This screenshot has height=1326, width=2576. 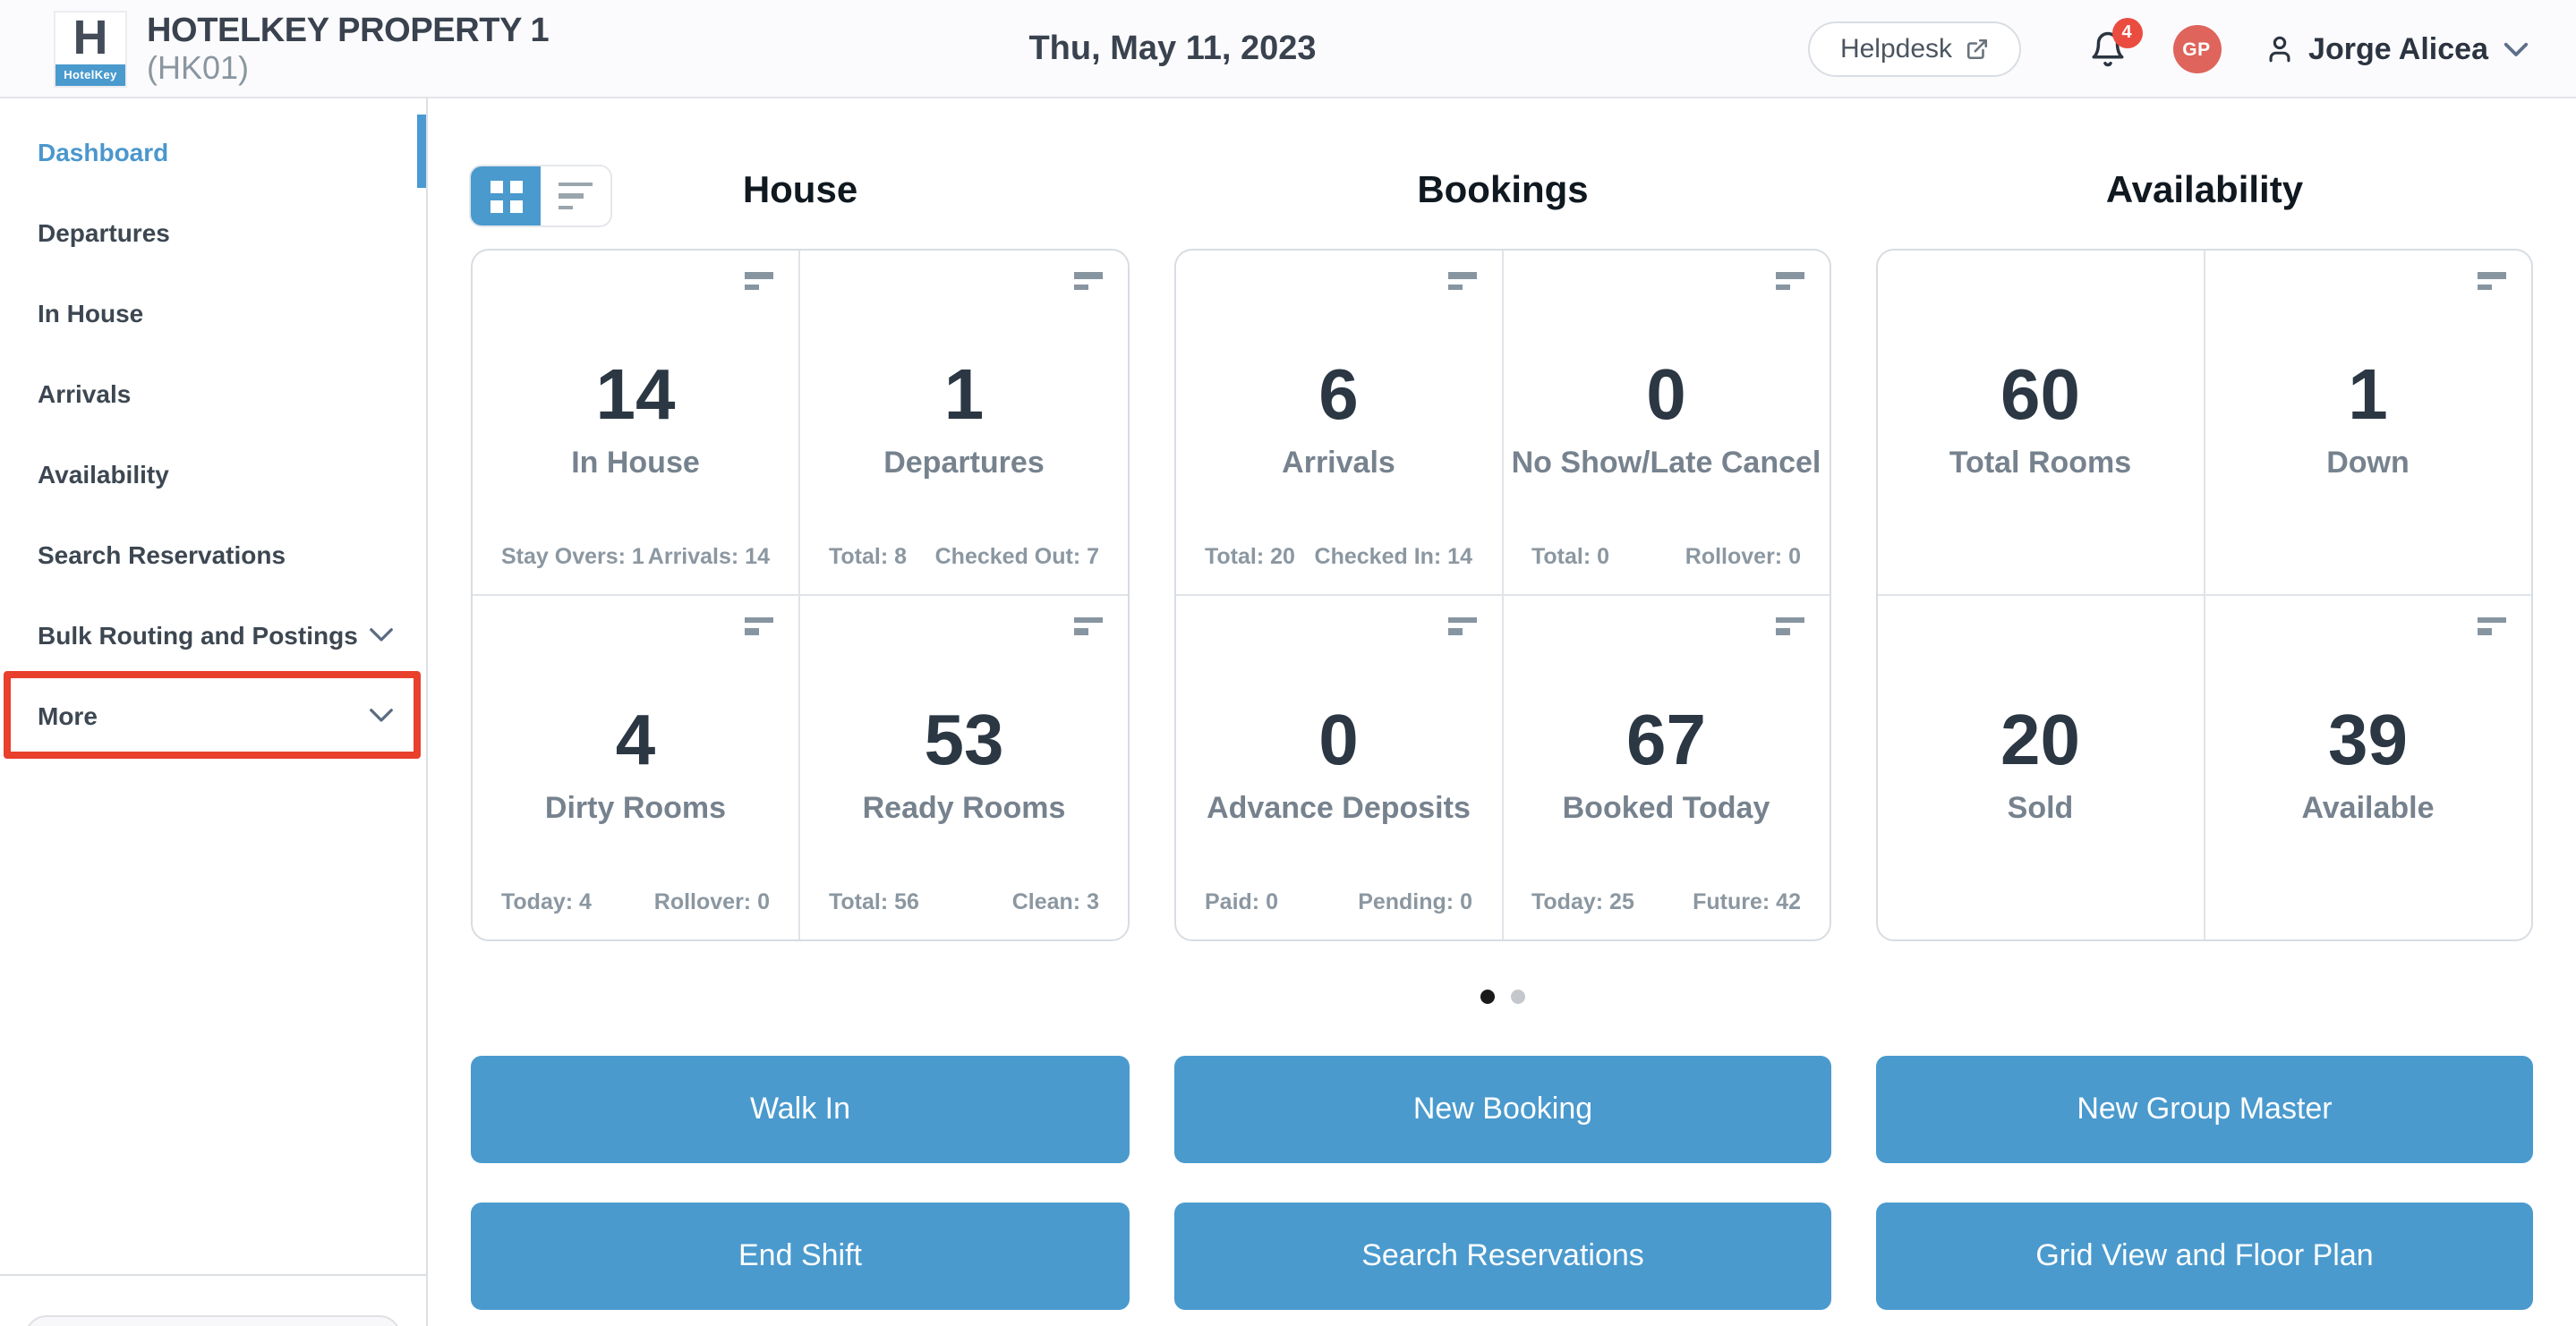 What do you see at coordinates (1666, 463) in the screenshot?
I see `card-label: No Show/Late Cancel` at bounding box center [1666, 463].